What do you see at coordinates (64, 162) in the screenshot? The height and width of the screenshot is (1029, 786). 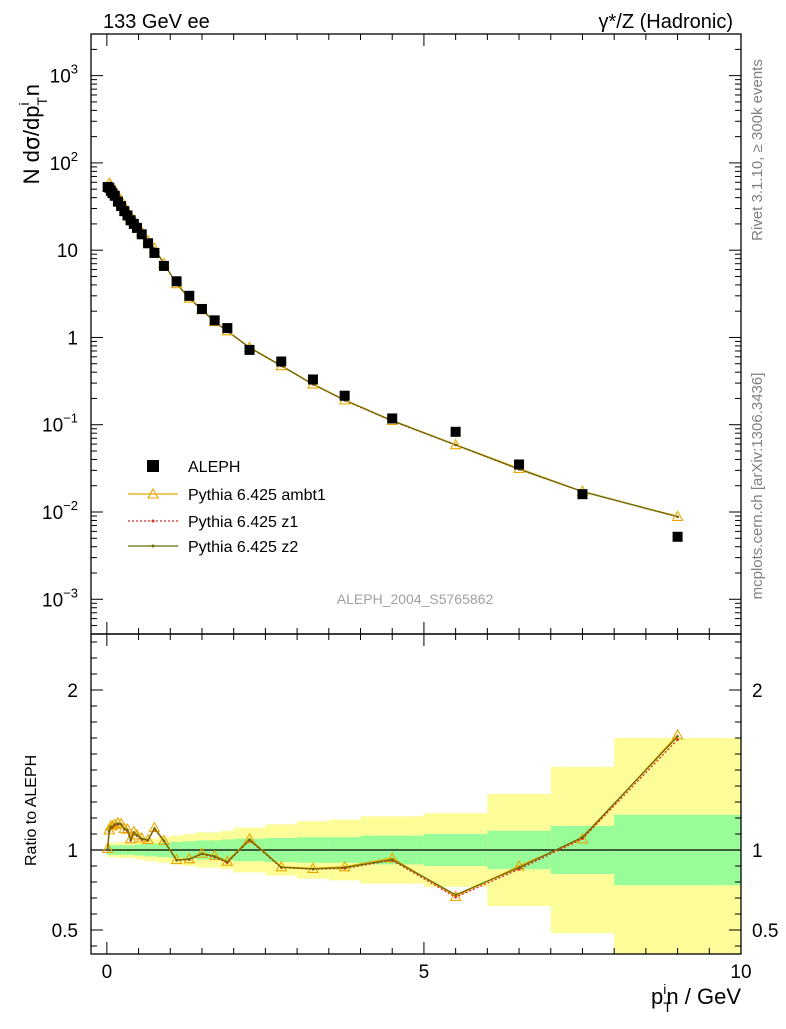 I see `y-tick-label: 10²` at bounding box center [64, 162].